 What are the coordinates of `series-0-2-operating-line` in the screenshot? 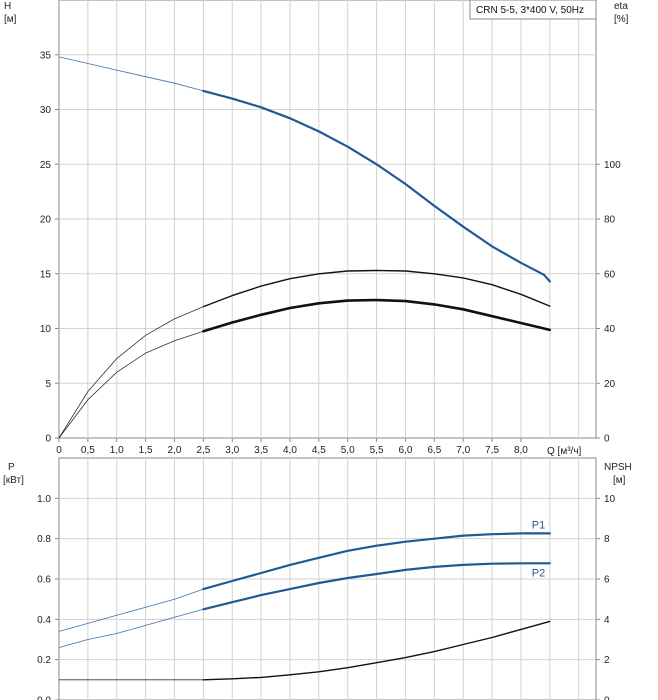 It's located at (377, 315).